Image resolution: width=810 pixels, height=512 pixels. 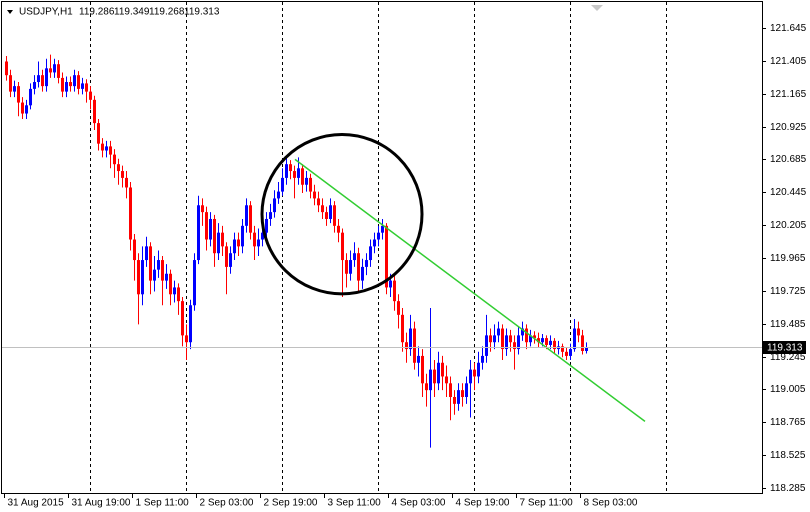 What do you see at coordinates (132, 12) in the screenshot?
I see `header-high: 119.349` at bounding box center [132, 12].